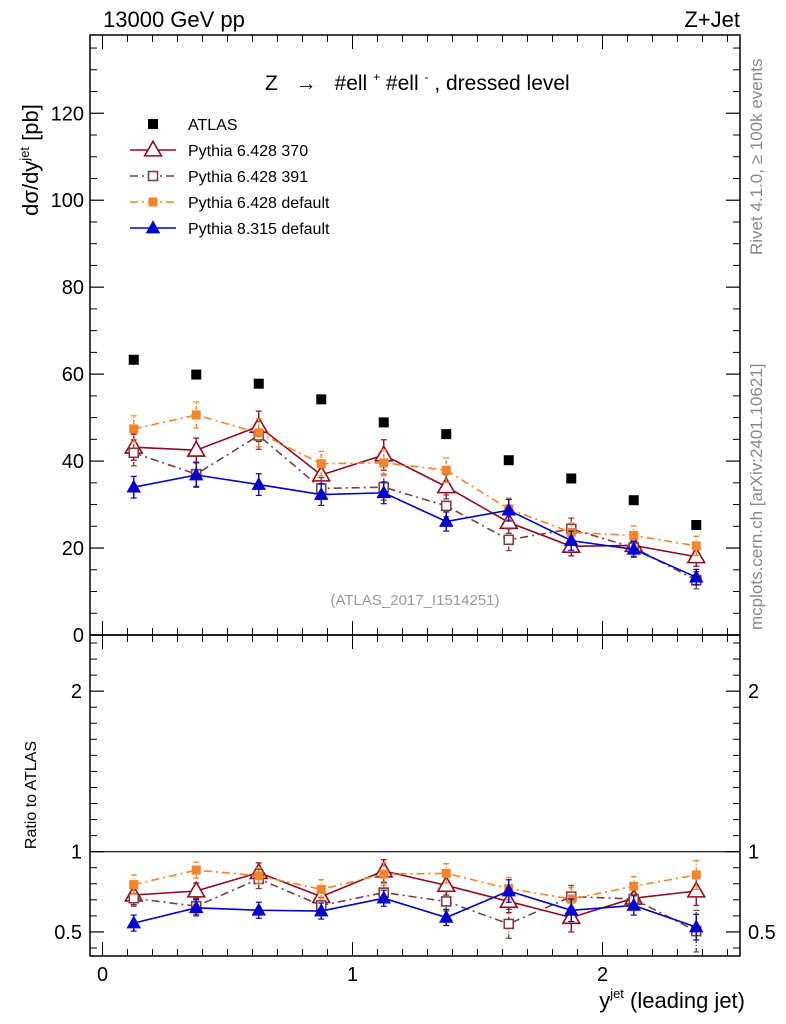  I want to click on title-prefix: Z, so click(271, 83).